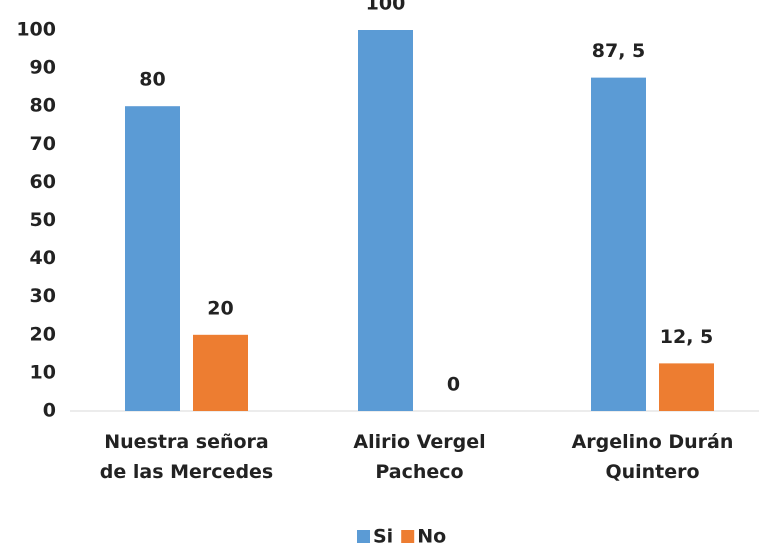  What do you see at coordinates (43, 296) in the screenshot?
I see `y-tick-label: 30` at bounding box center [43, 296].